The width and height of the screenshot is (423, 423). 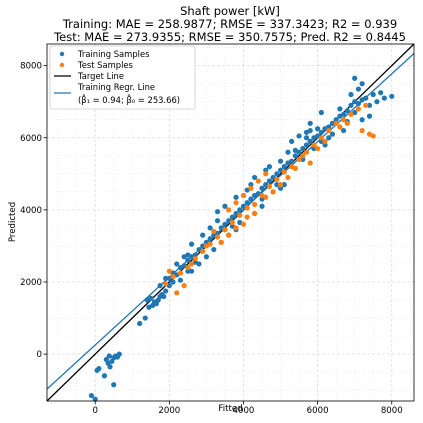 I want to click on x-axis-label: Fitted, so click(x=230, y=409).